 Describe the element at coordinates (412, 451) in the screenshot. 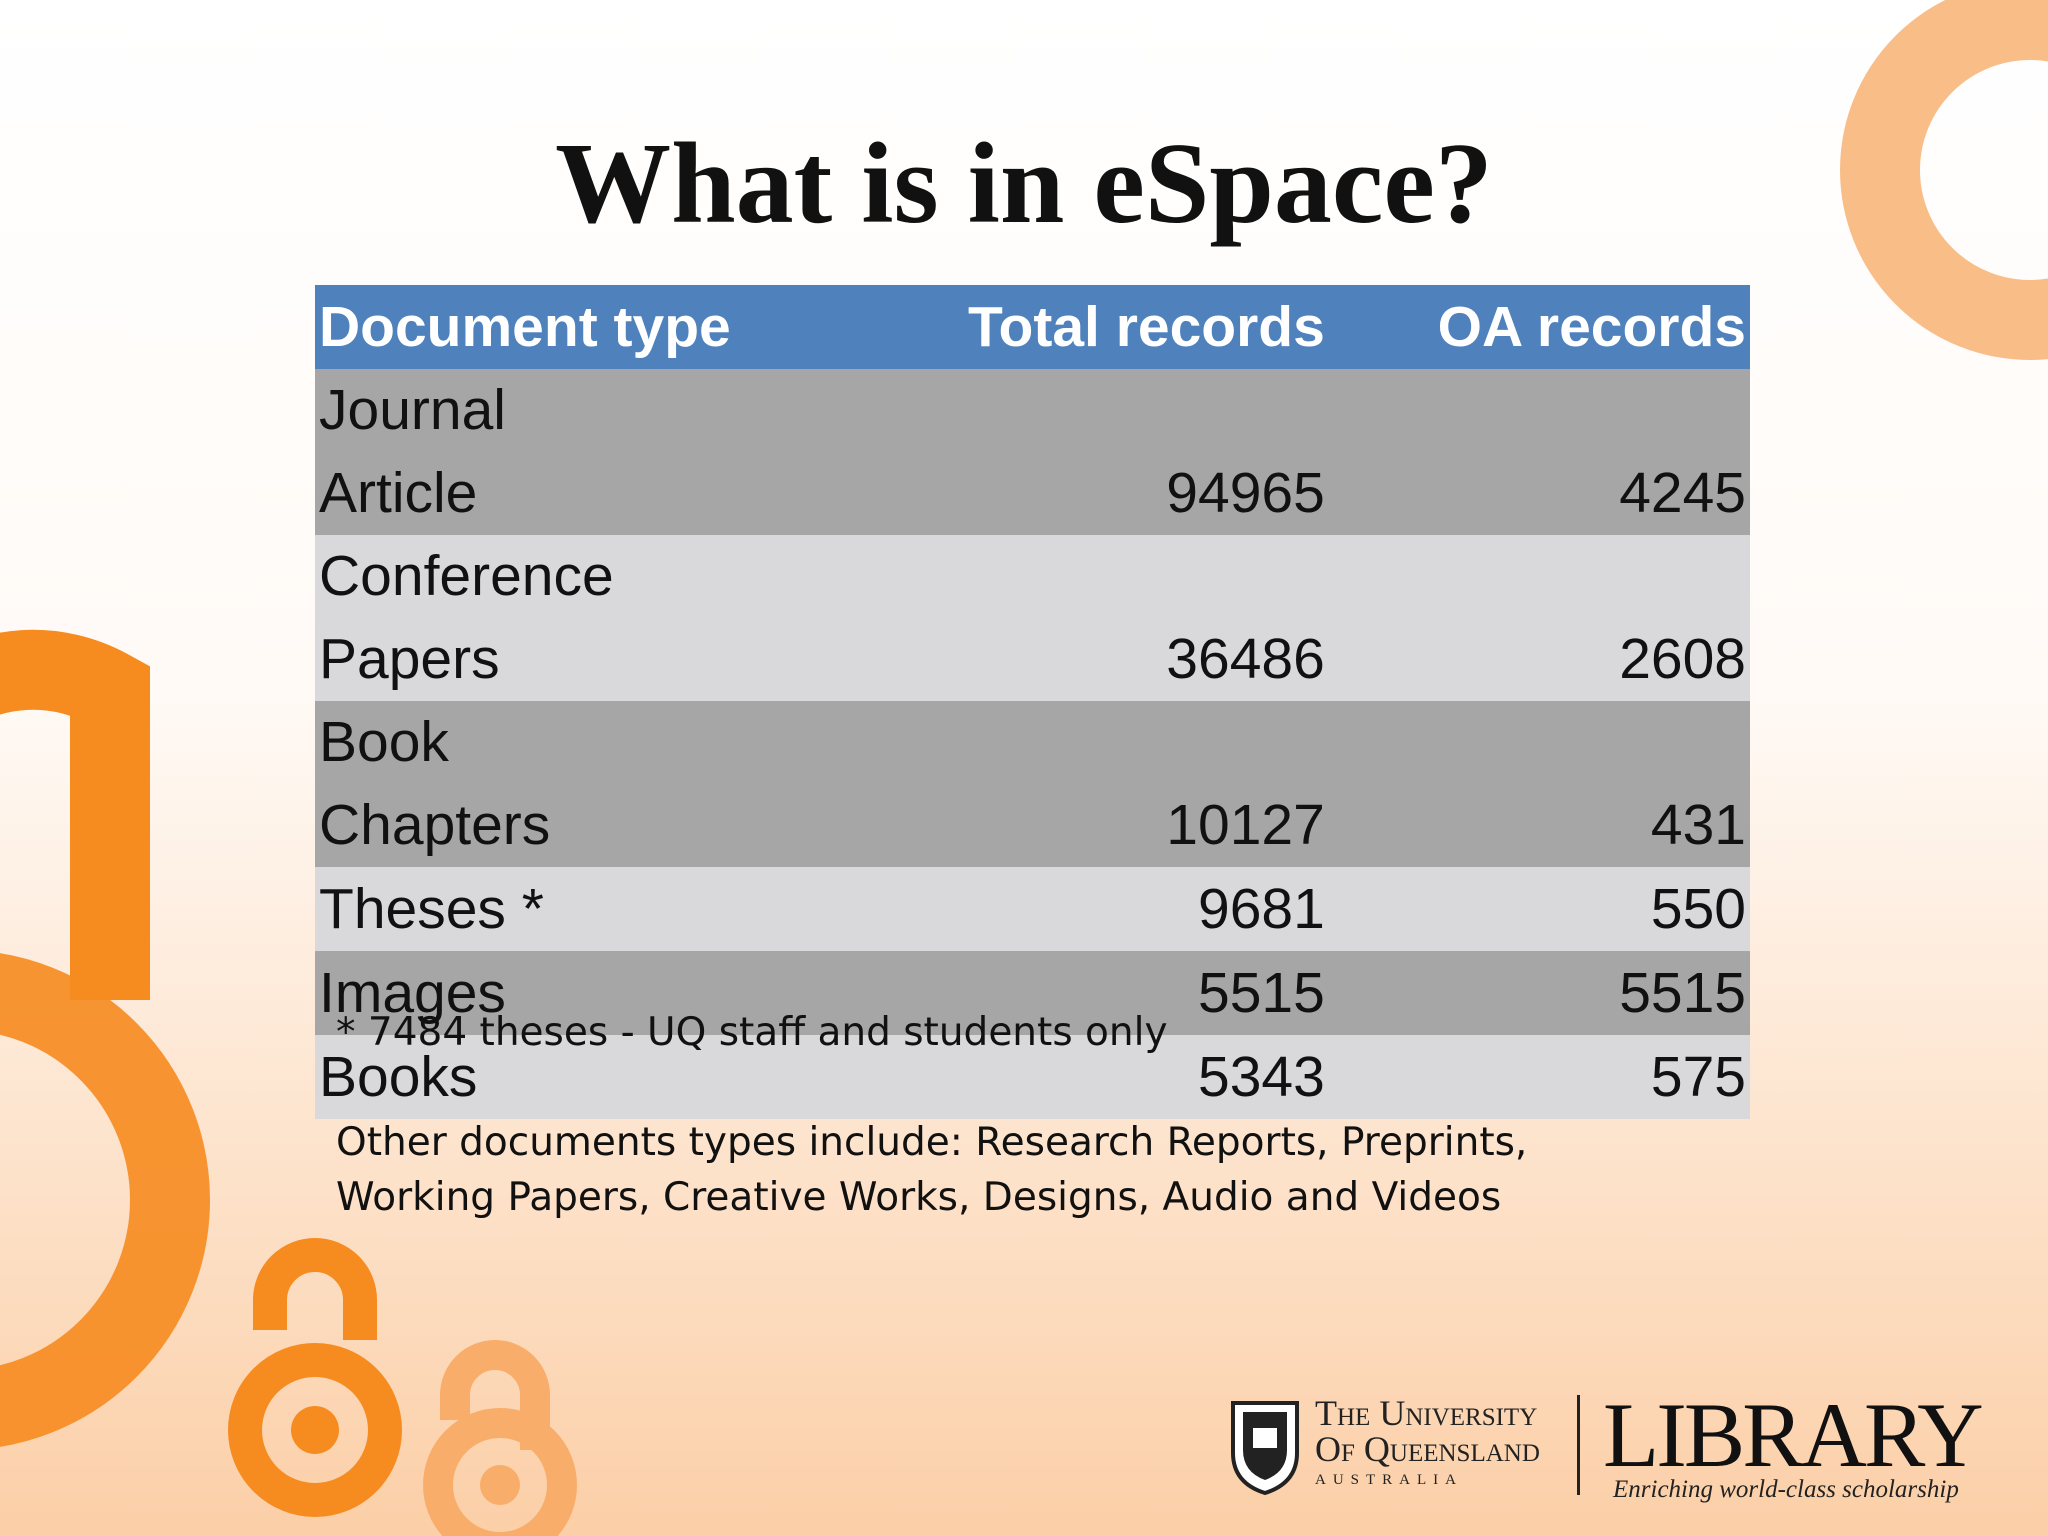

I see `doc-type: Journal Article` at that location.